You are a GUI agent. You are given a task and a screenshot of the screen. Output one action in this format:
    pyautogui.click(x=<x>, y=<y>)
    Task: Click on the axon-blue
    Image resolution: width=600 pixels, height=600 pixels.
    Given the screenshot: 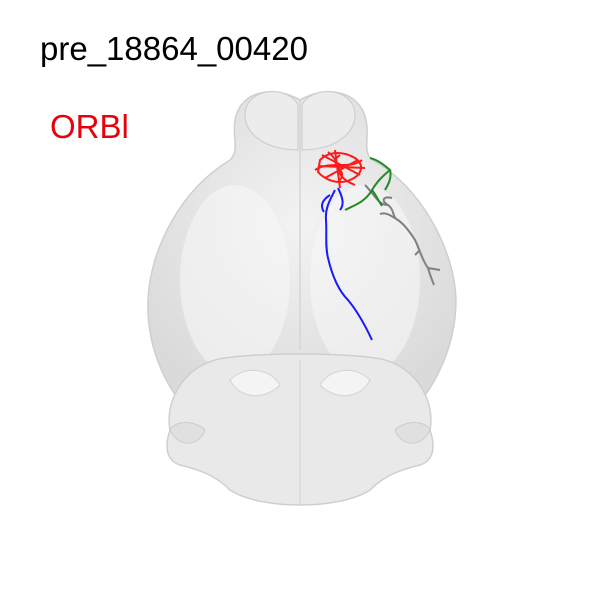 What is the action you would take?
    pyautogui.click(x=347, y=264)
    